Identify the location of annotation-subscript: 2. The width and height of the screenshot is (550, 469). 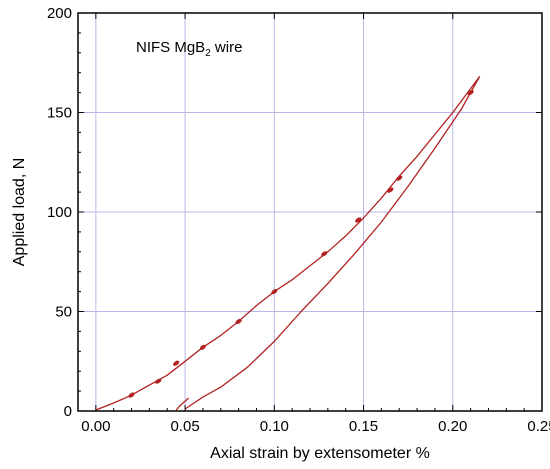
(208, 53).